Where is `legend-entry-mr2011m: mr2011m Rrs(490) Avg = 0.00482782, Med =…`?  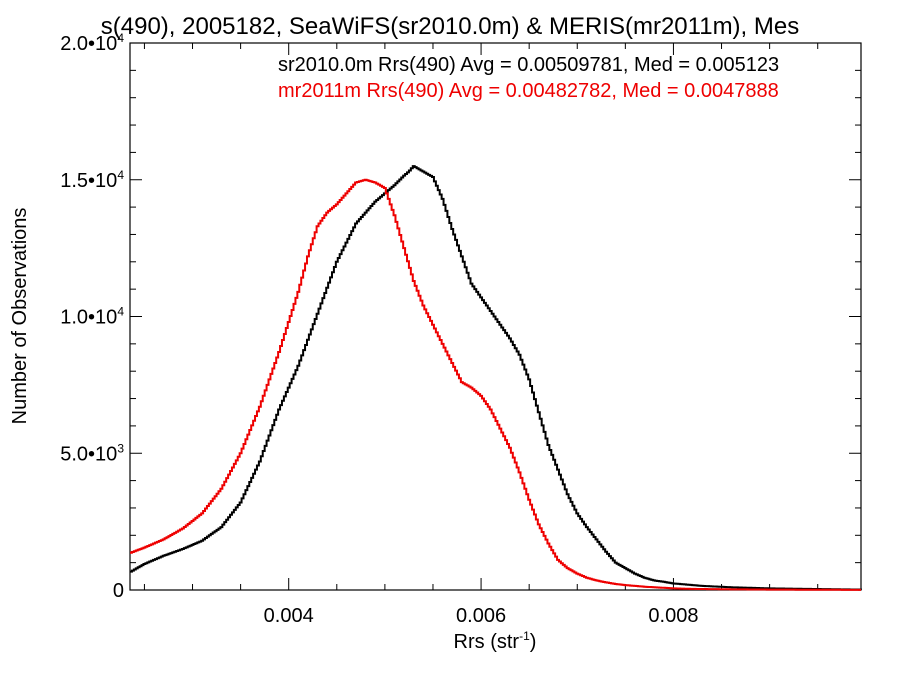 legend-entry-mr2011m: mr2011m Rrs(490) Avg = 0.00482782, Med =… is located at coordinates (528, 91).